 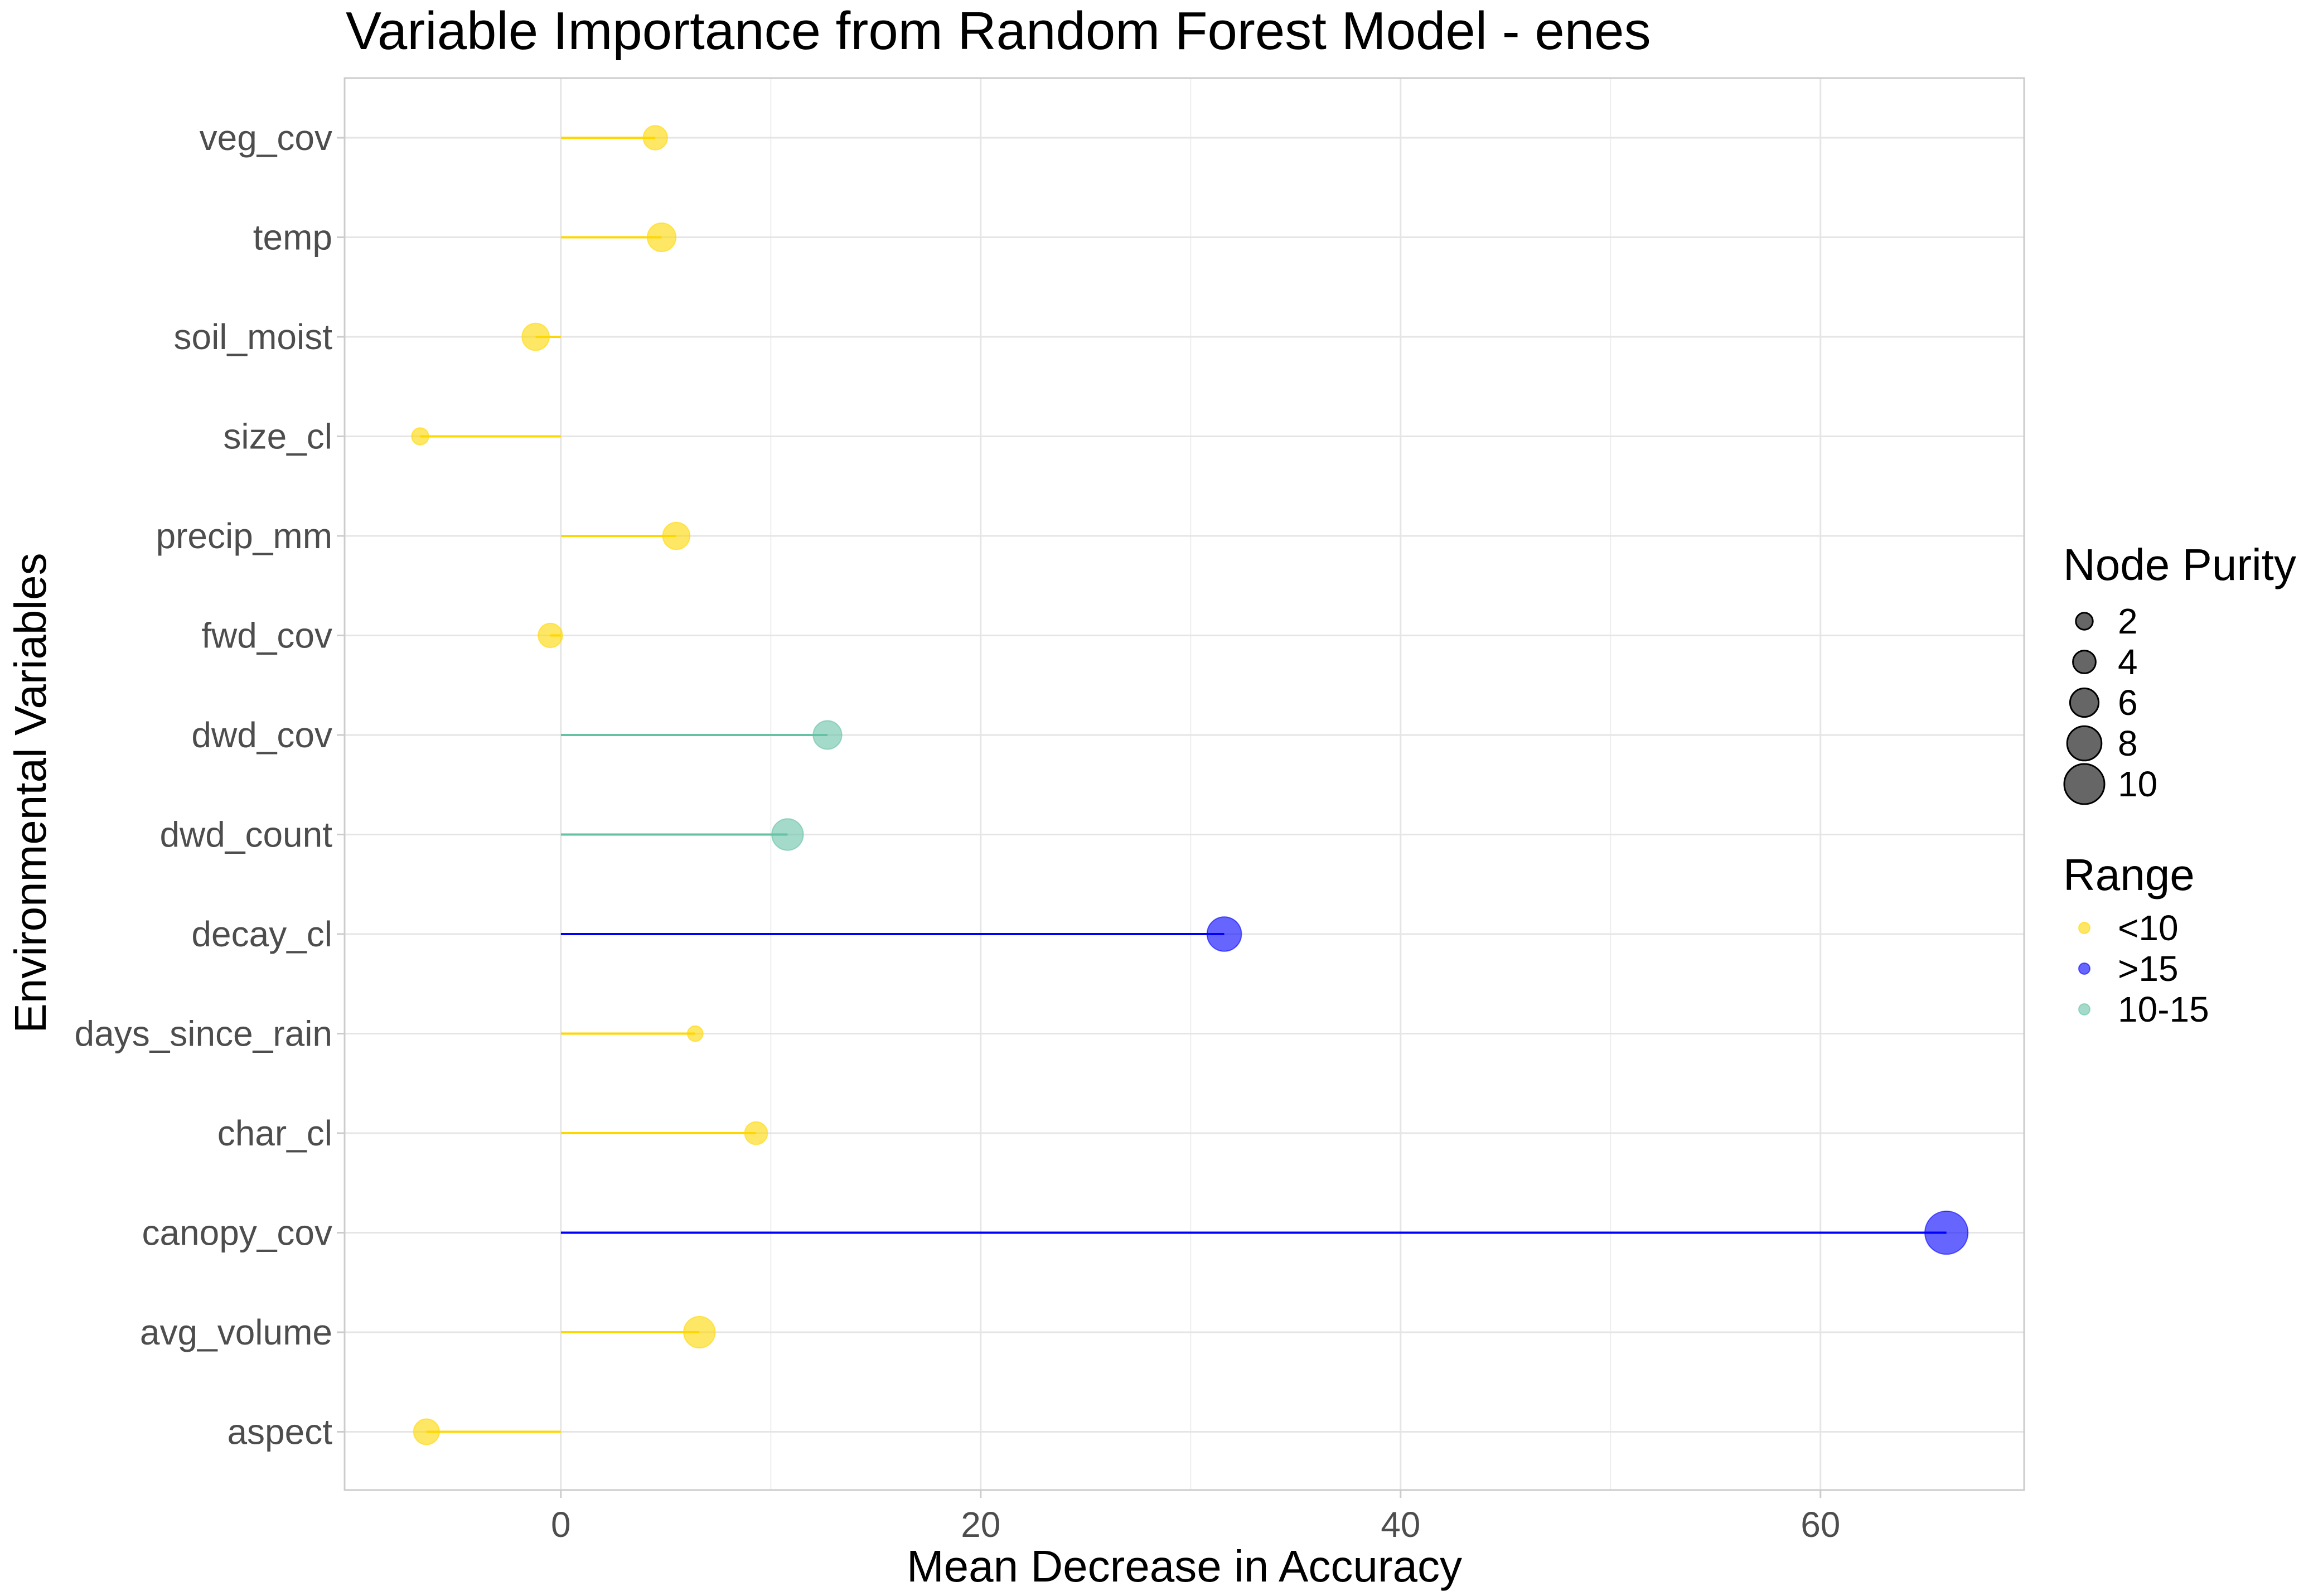 I want to click on y-tick-label: temp, so click(x=292, y=237).